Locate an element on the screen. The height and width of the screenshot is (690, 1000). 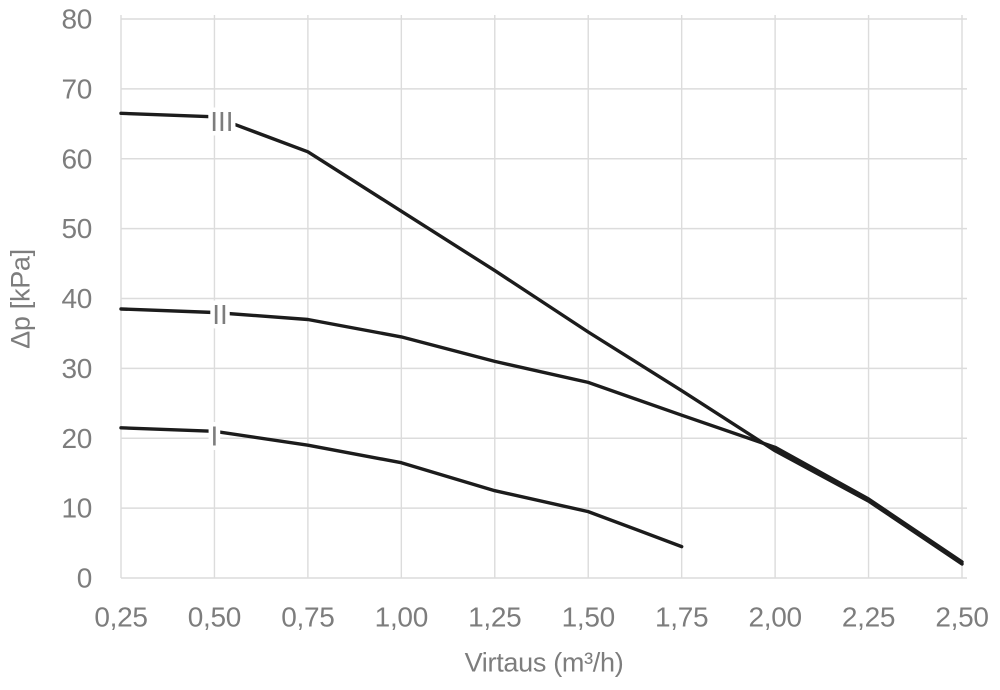
series-label-III: III is located at coordinates (221, 121).